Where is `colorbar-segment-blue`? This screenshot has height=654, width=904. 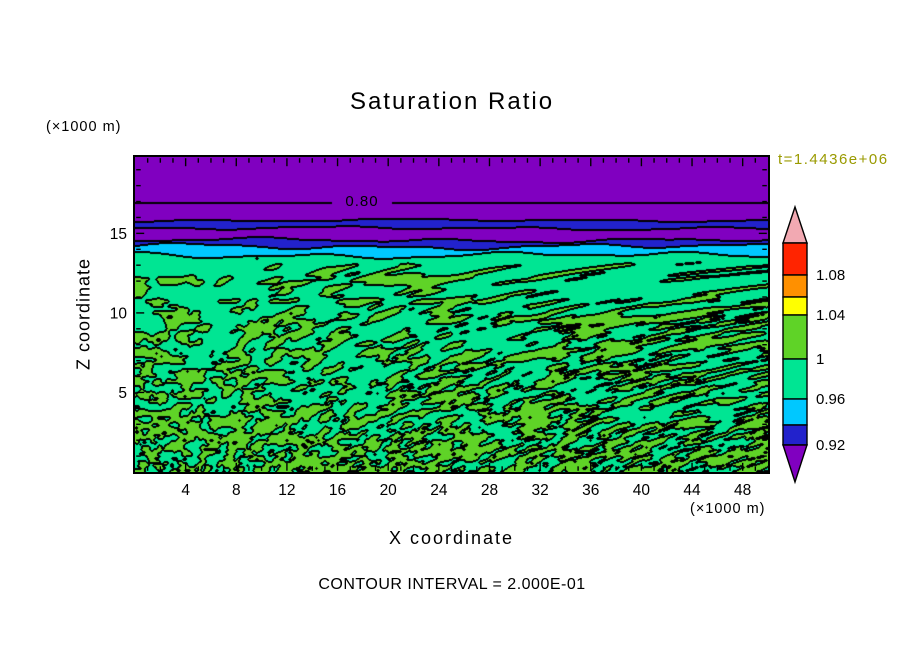
colorbar-segment-blue is located at coordinates (795, 435).